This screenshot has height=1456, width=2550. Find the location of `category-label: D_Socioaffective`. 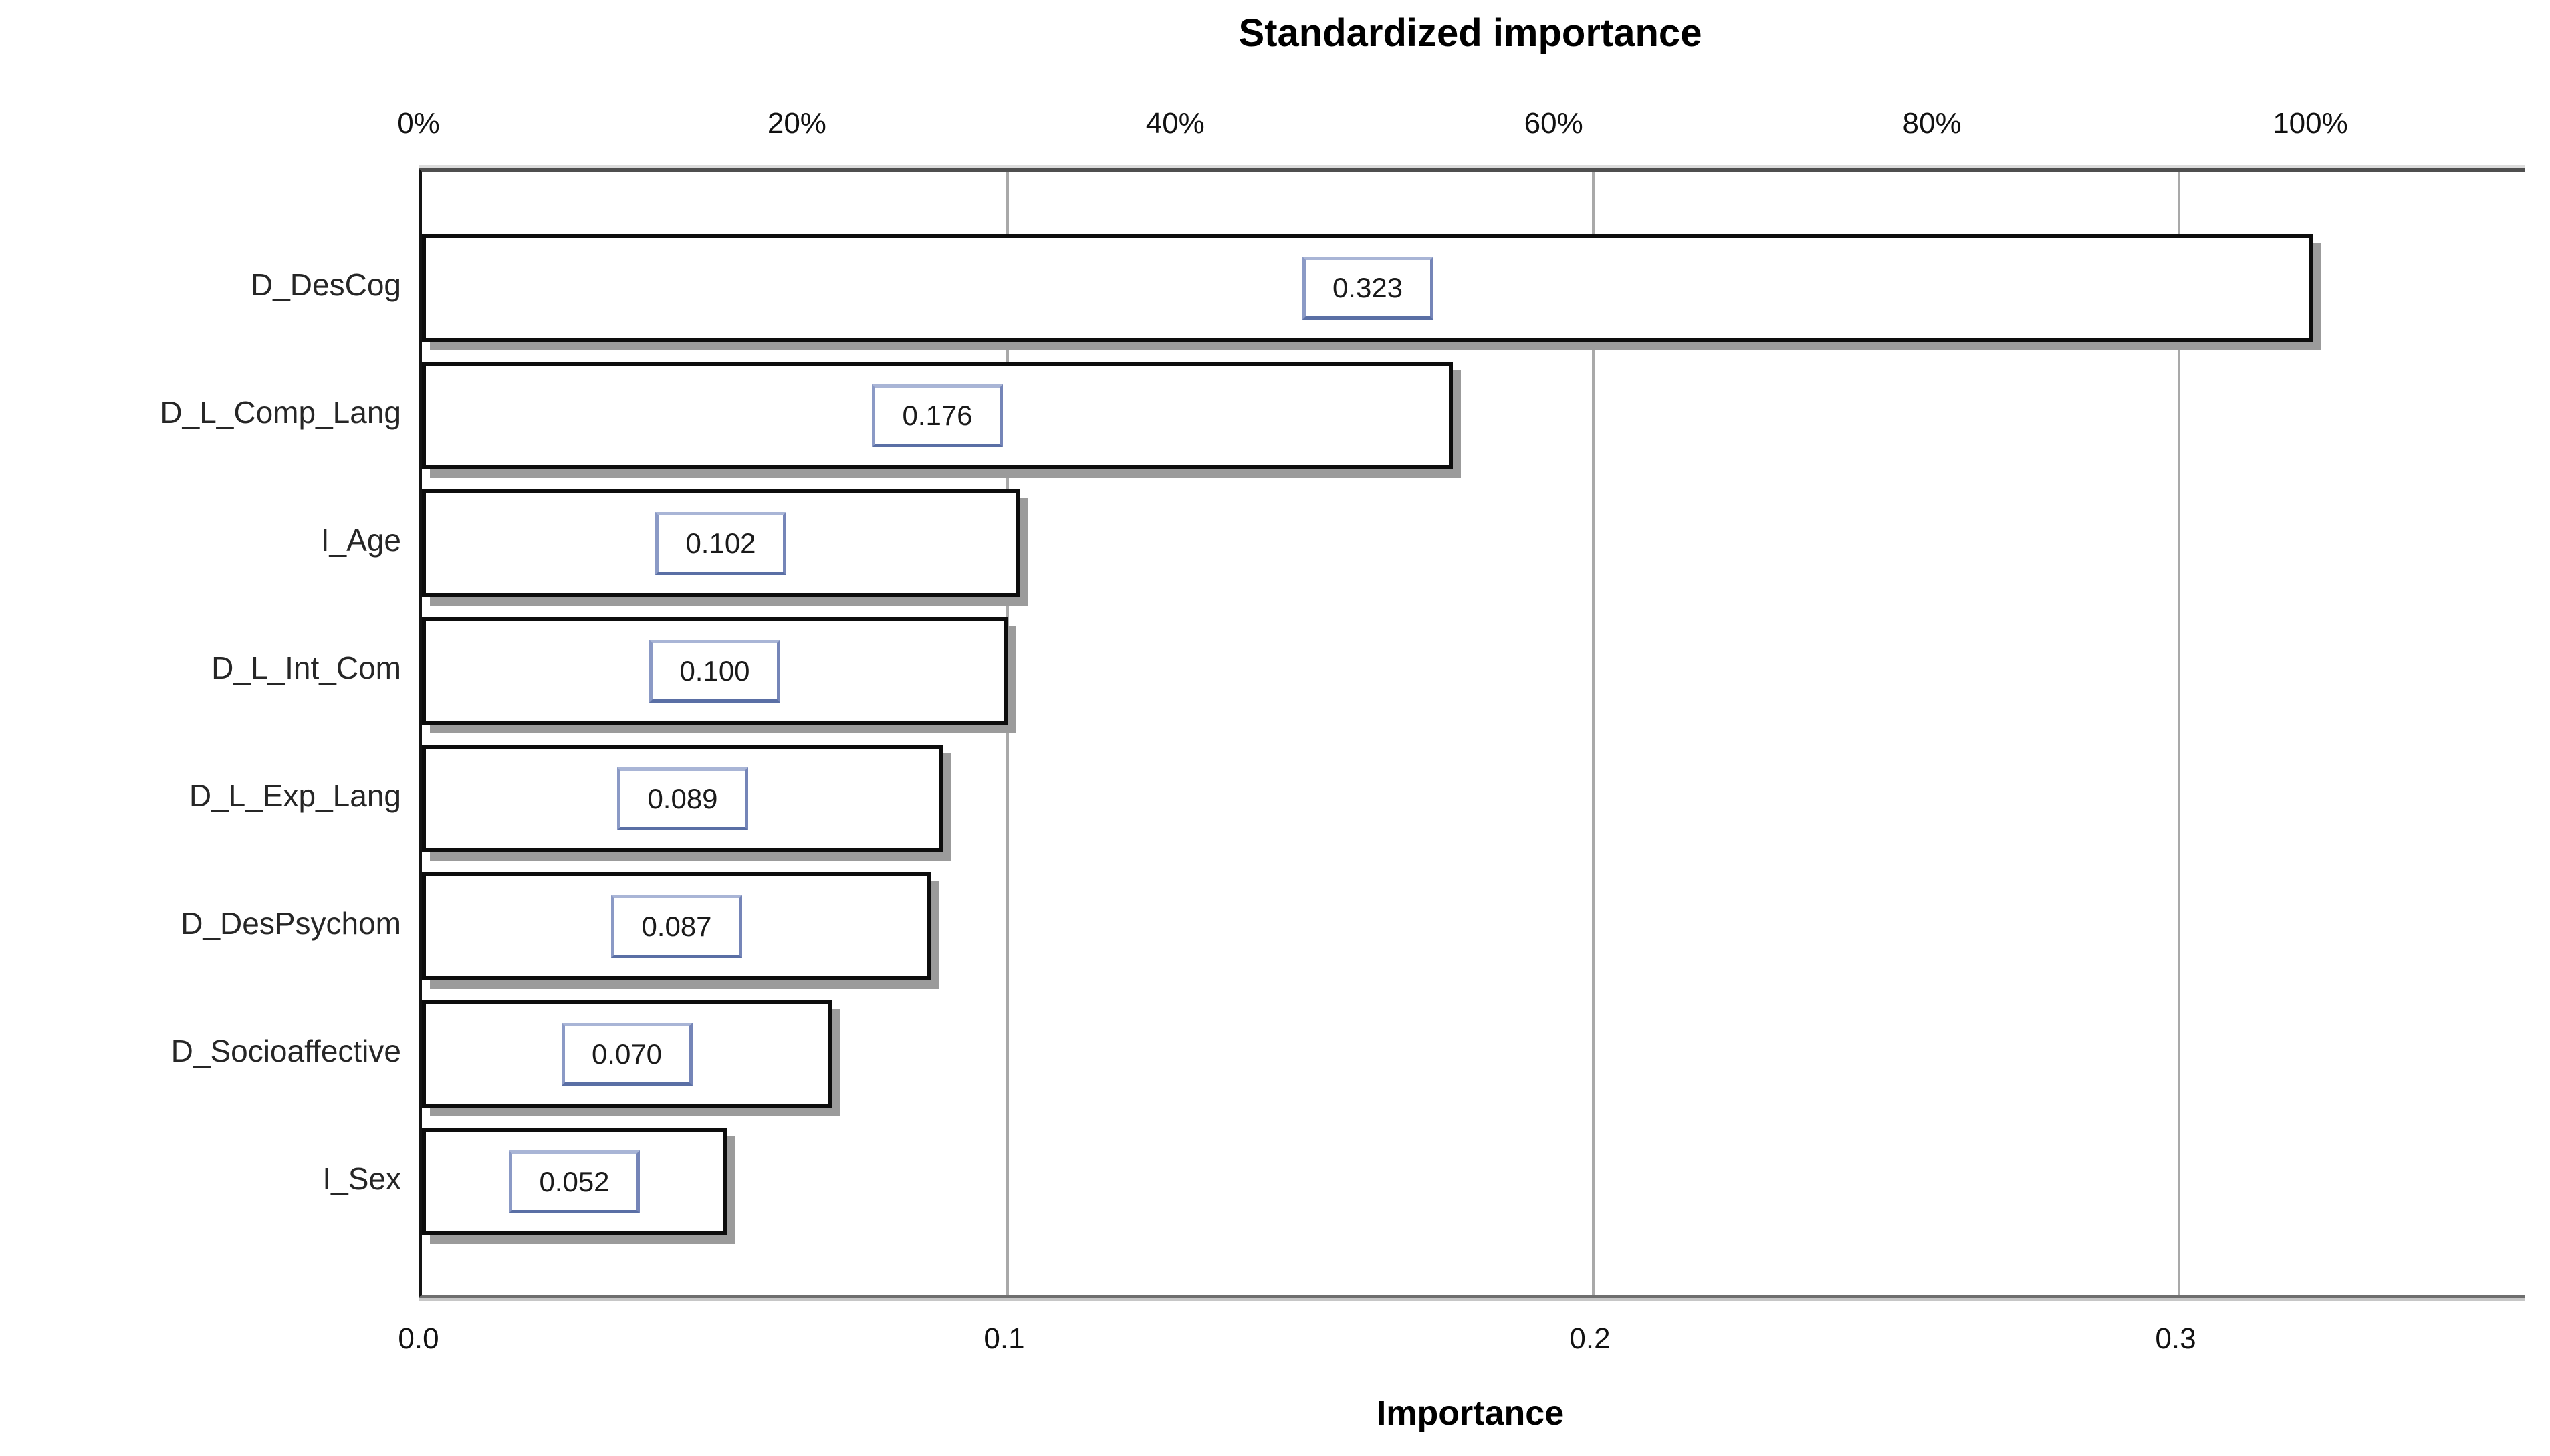

category-label: D_Socioaffective is located at coordinates (285, 1050).